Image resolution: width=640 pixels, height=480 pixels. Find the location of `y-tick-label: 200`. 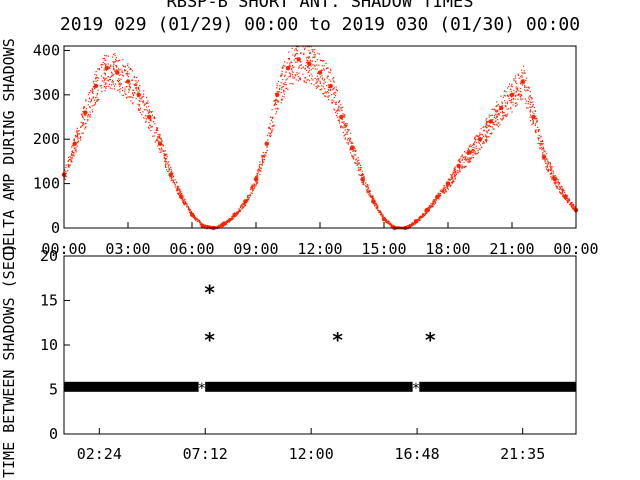

y-tick-label: 200 is located at coordinates (46, 139).